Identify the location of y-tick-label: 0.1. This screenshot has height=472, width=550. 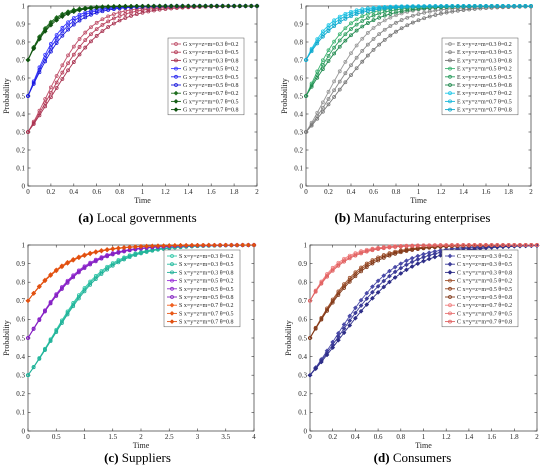
(20, 413).